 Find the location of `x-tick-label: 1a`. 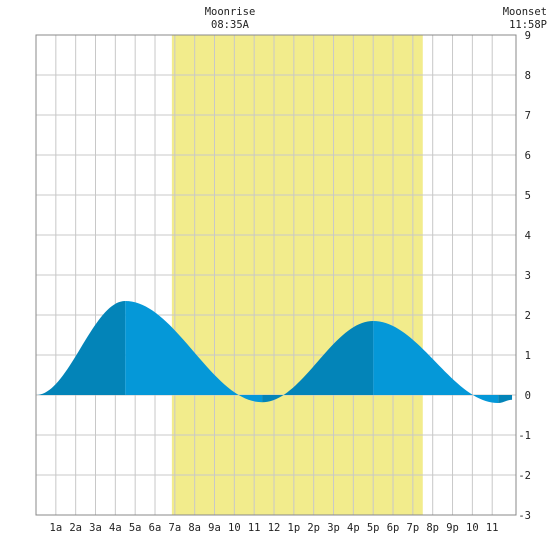

x-tick-label: 1a is located at coordinates (56, 528).